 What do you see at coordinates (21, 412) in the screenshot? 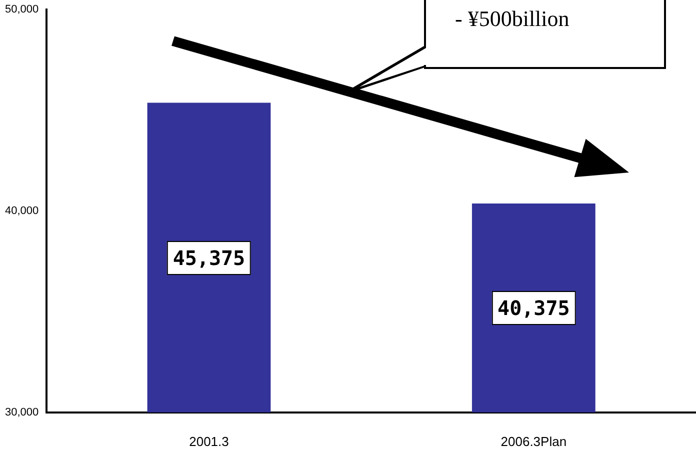
I see `y-tick-label: 30,000` at bounding box center [21, 412].